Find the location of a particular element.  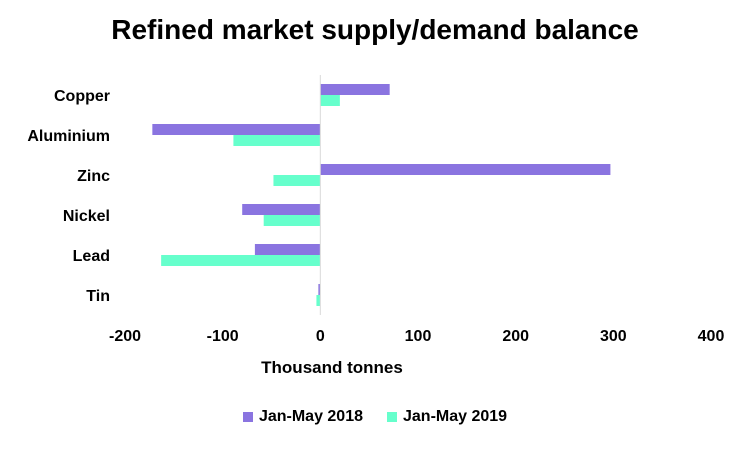

category-label-aluminium: Aluminium is located at coordinates (68, 136).